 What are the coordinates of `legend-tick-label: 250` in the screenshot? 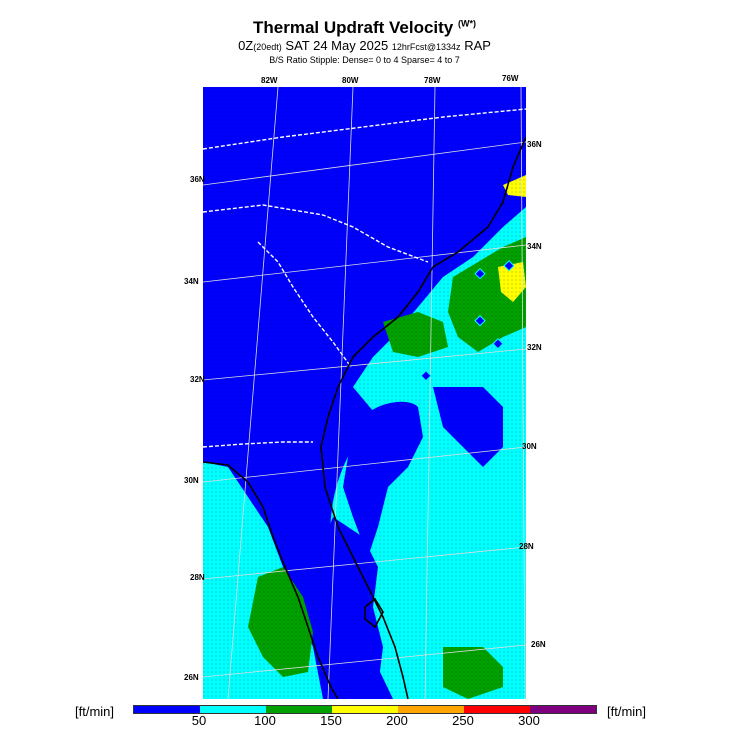 It's located at (463, 720).